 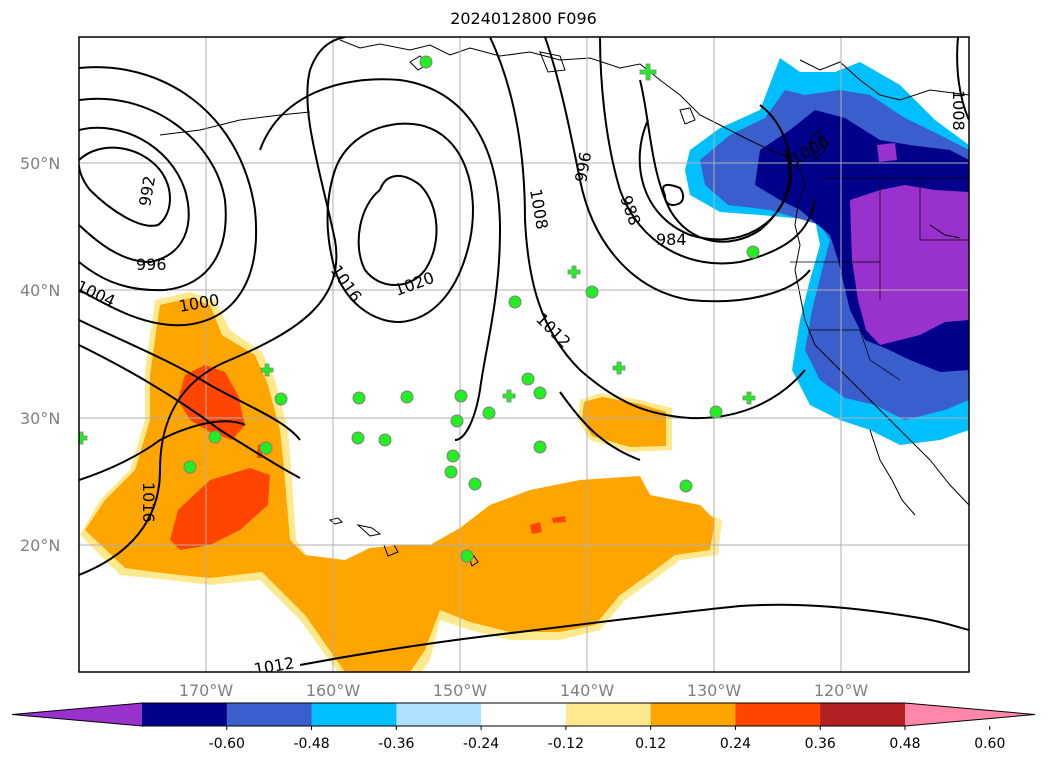 I want to click on lat-label-20n: 20°N, so click(x=40, y=545).